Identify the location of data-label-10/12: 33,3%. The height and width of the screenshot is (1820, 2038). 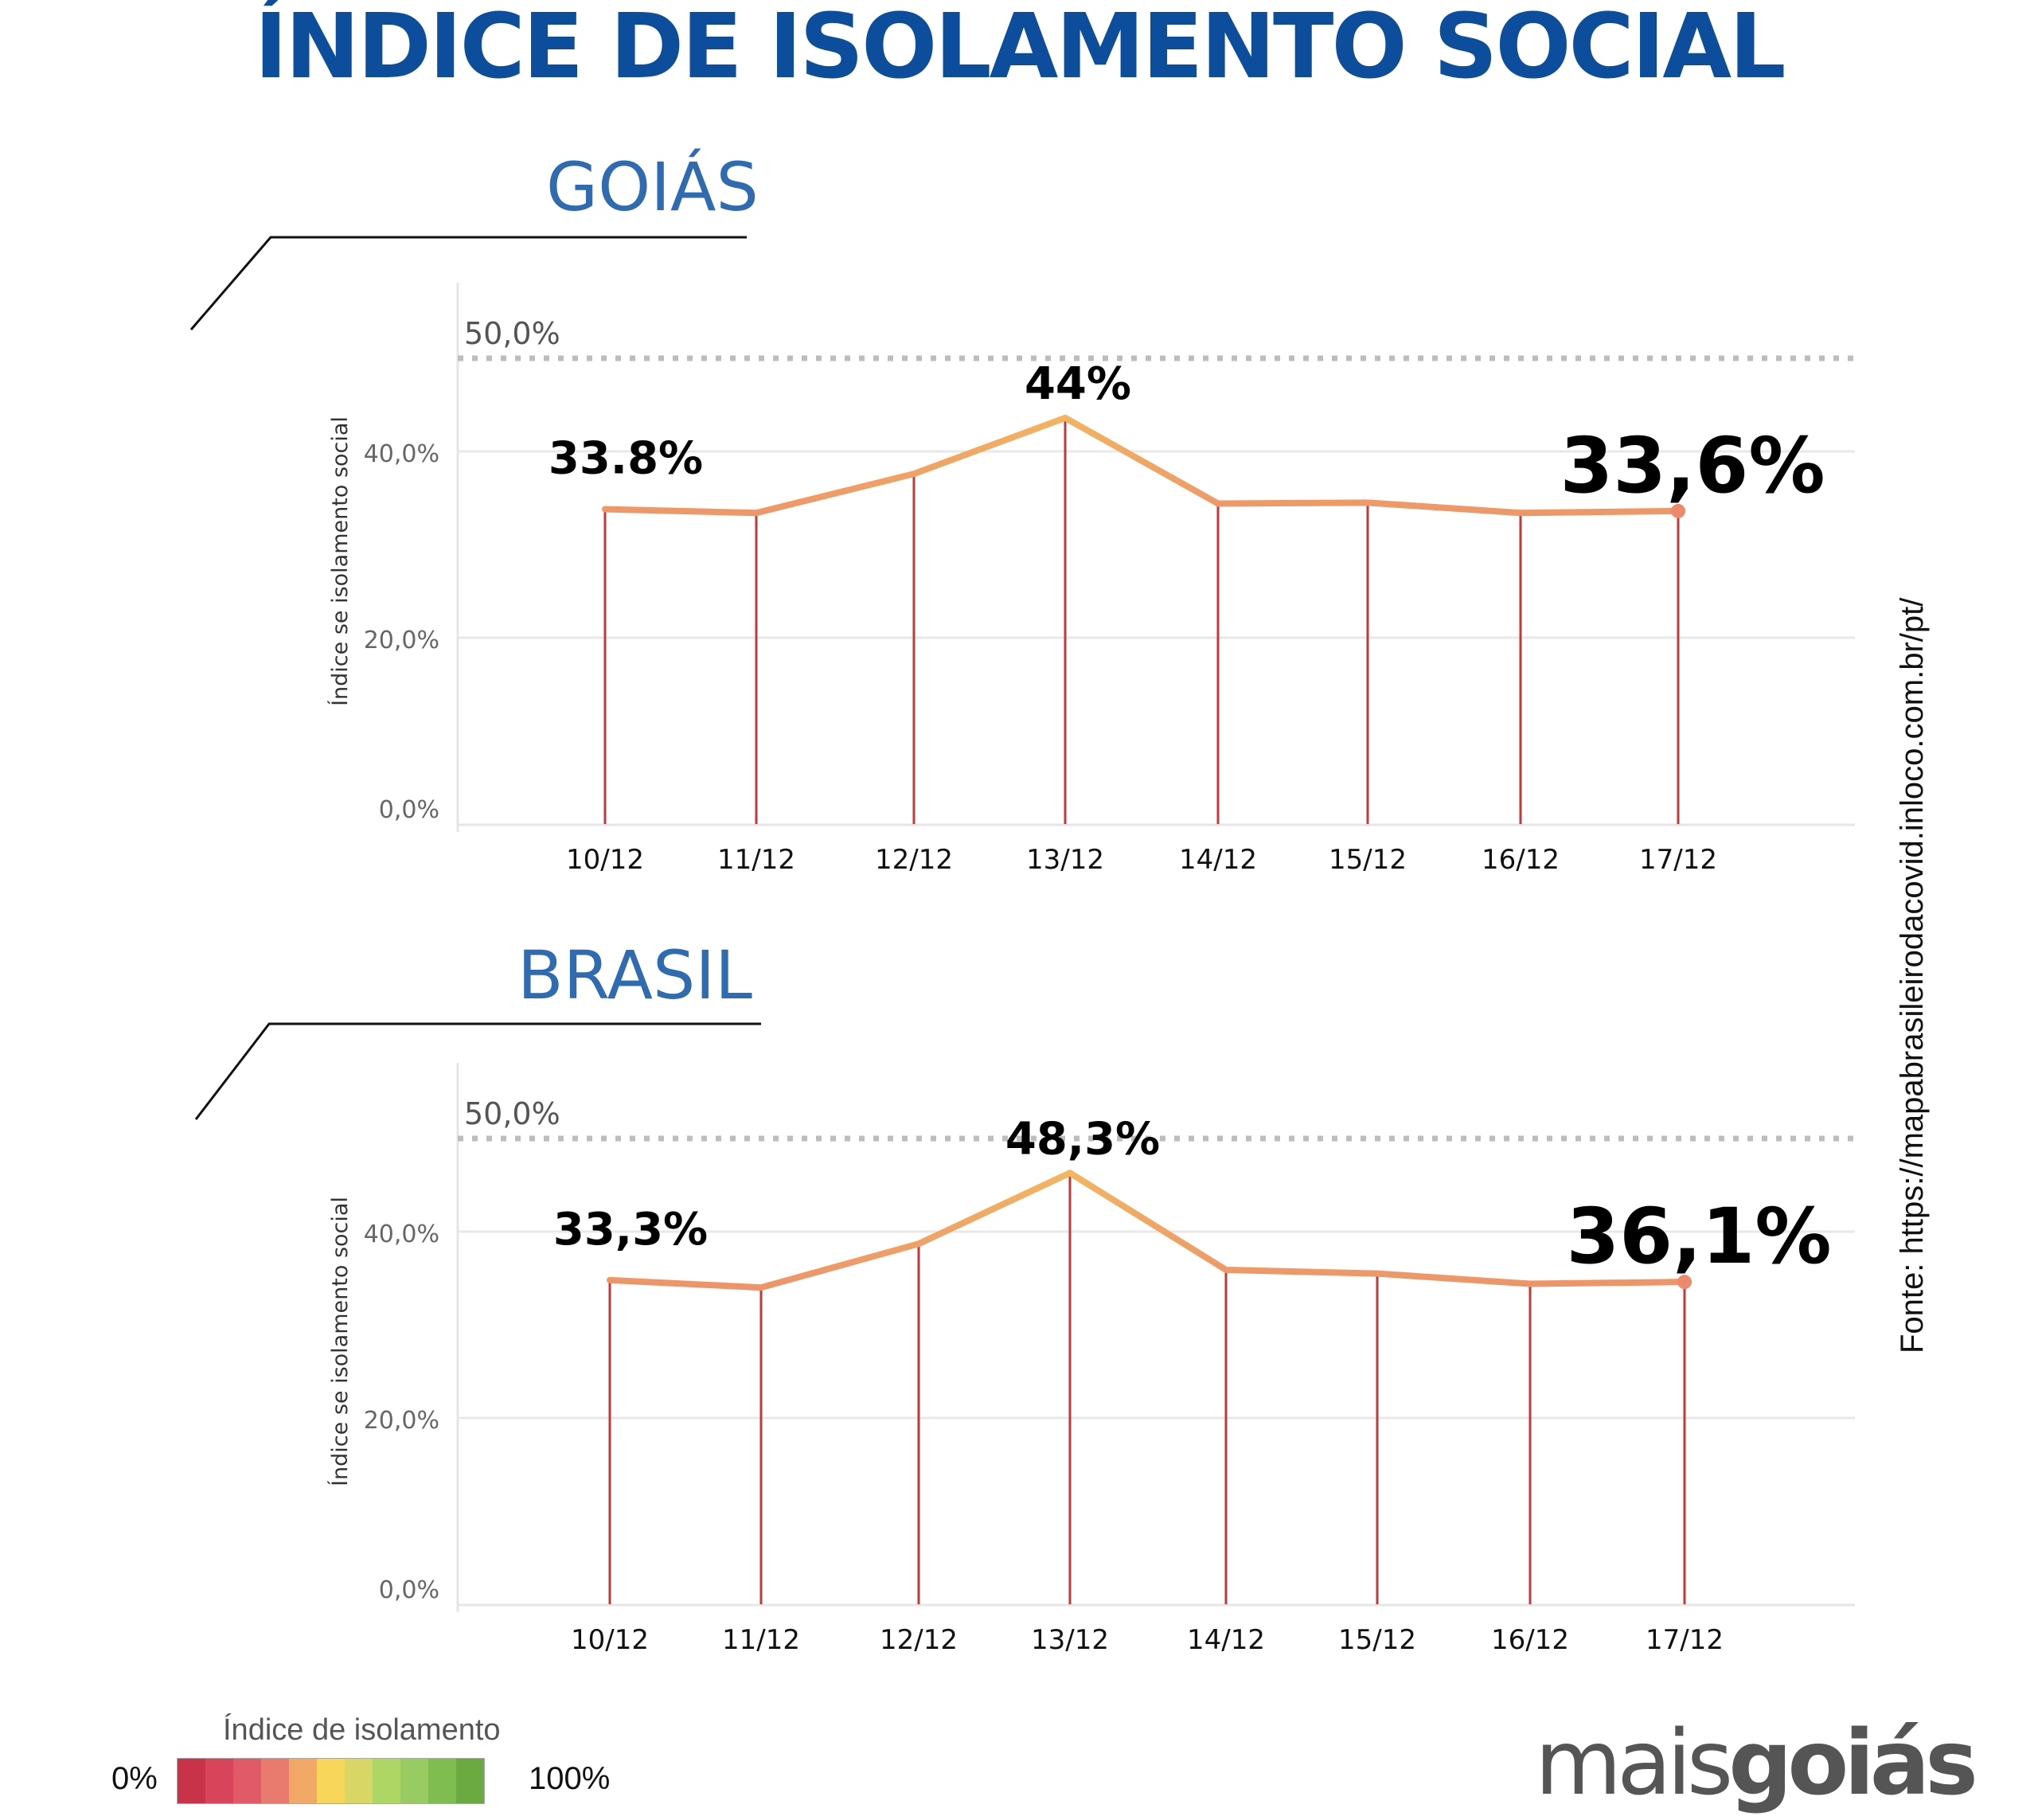
(631, 1230).